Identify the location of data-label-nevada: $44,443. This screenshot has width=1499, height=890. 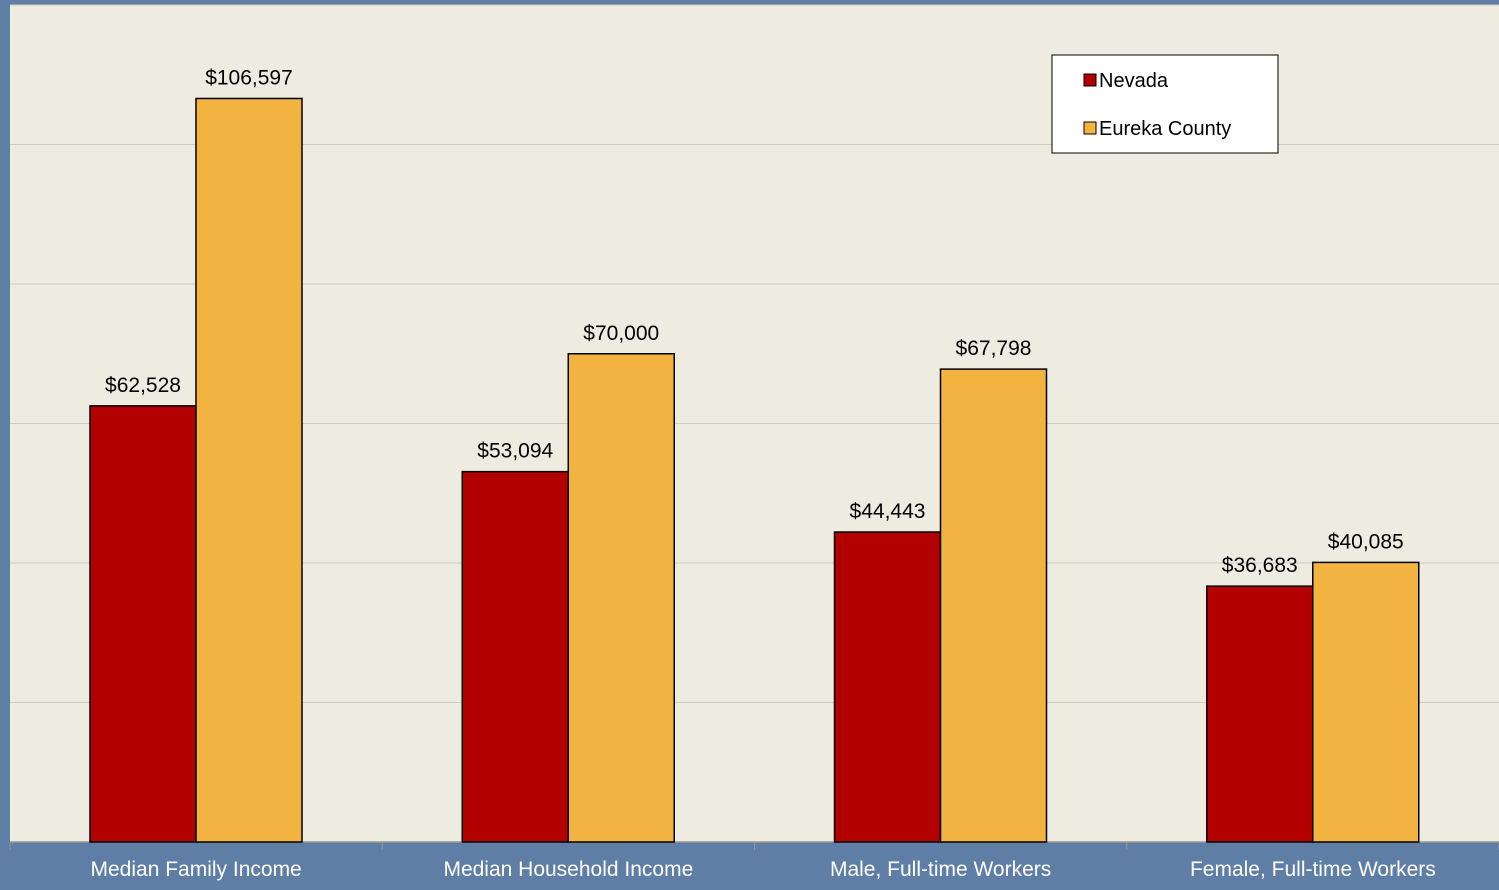
(888, 511).